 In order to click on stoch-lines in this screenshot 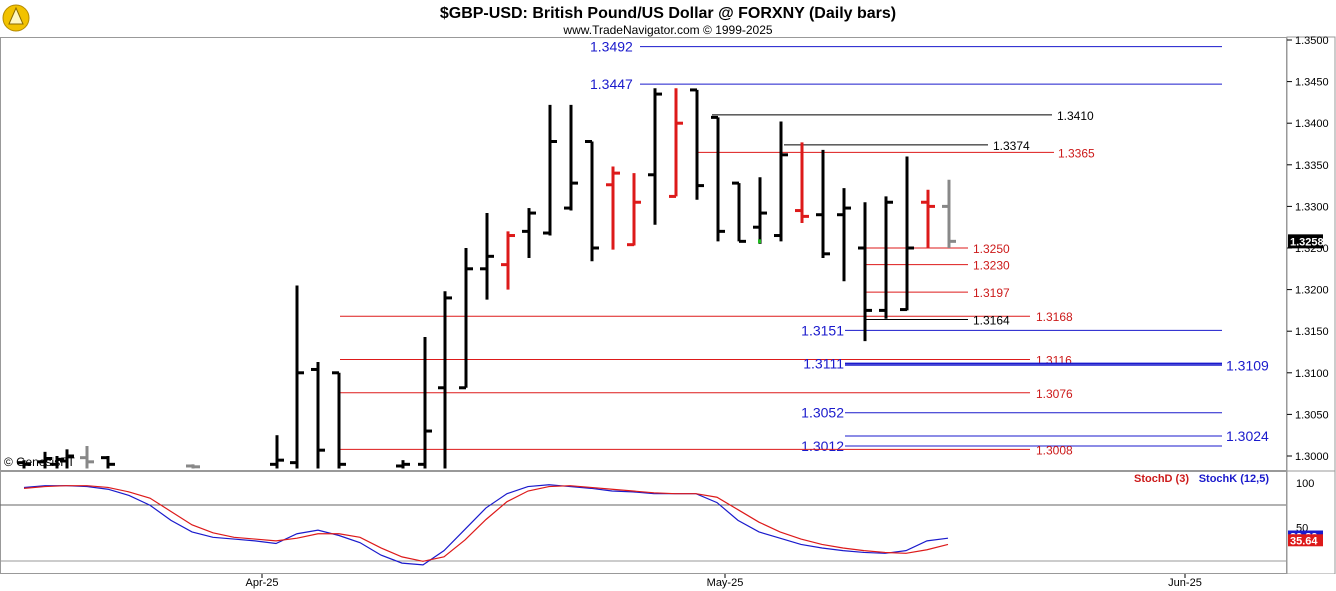, I will do `click(486, 525)`.